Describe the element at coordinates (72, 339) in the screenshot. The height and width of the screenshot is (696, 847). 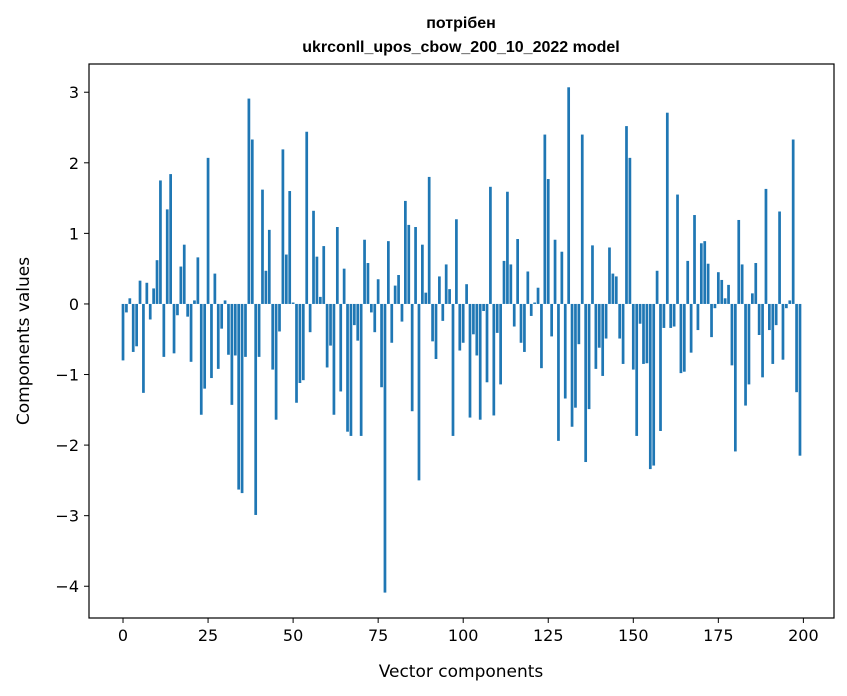
I see `y-axis-ticks: −4 −3 −2 −1 0 1 2 3` at that location.